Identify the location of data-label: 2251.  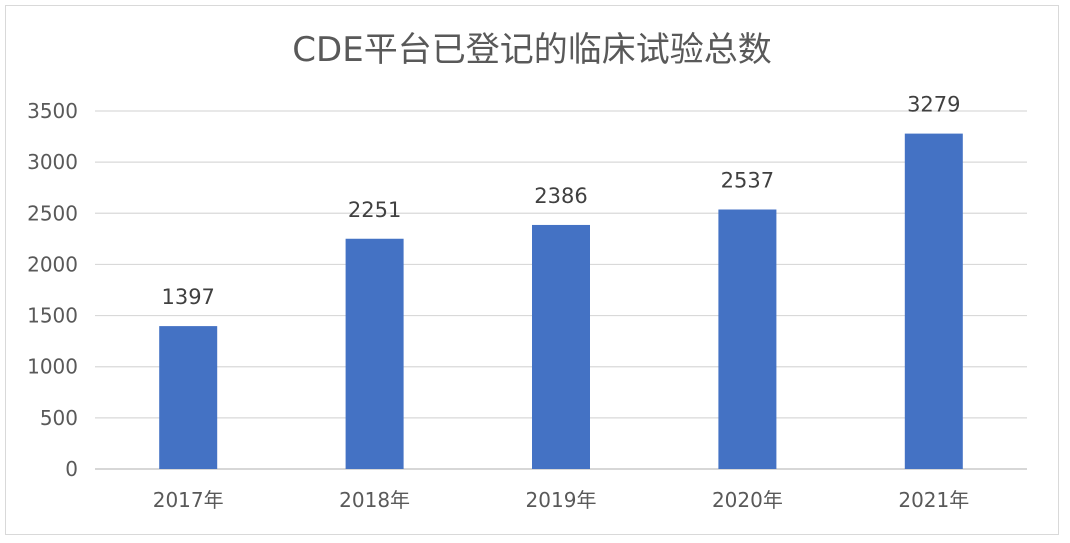
(374, 210).